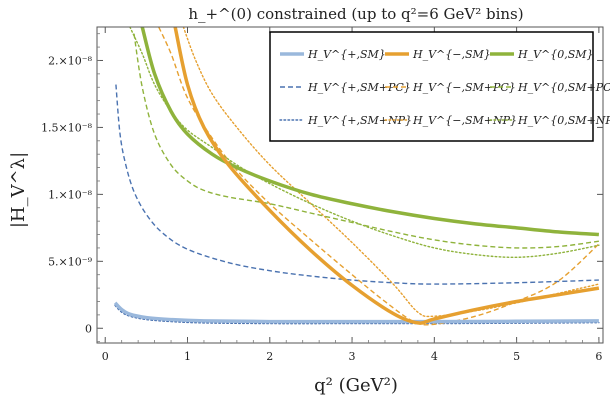 The height and width of the screenshot is (405, 610). What do you see at coordinates (434, 356) in the screenshot?
I see `x-tick-label: 4` at bounding box center [434, 356].